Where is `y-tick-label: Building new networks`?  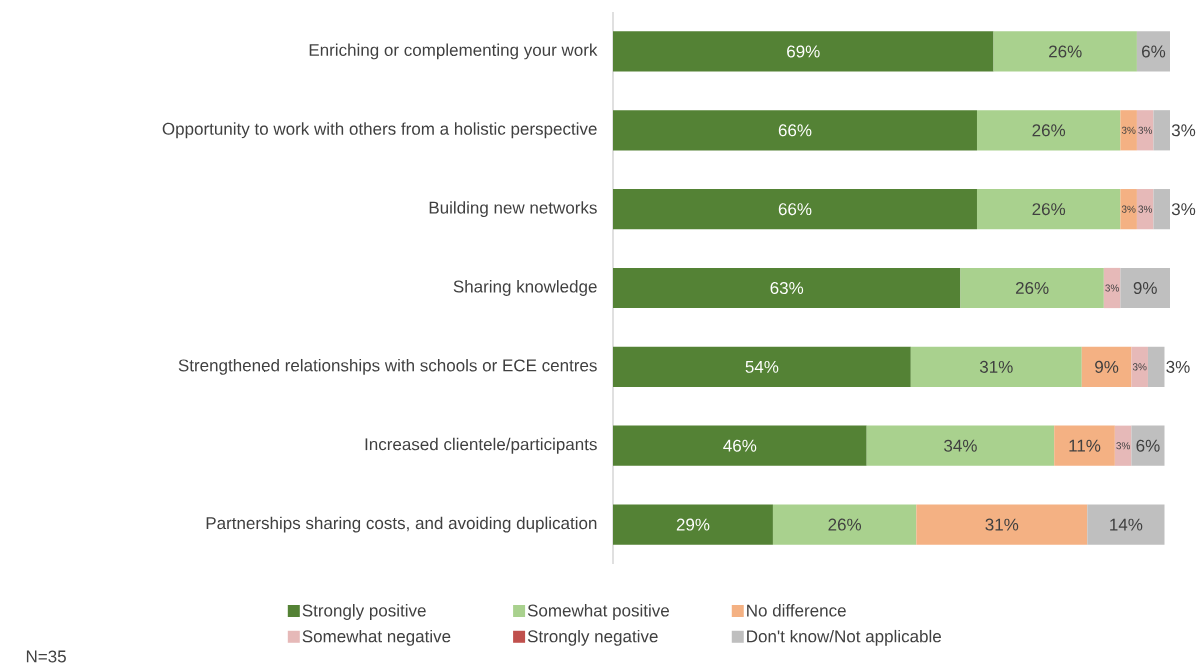 y-tick-label: Building new networks is located at coordinates (513, 209).